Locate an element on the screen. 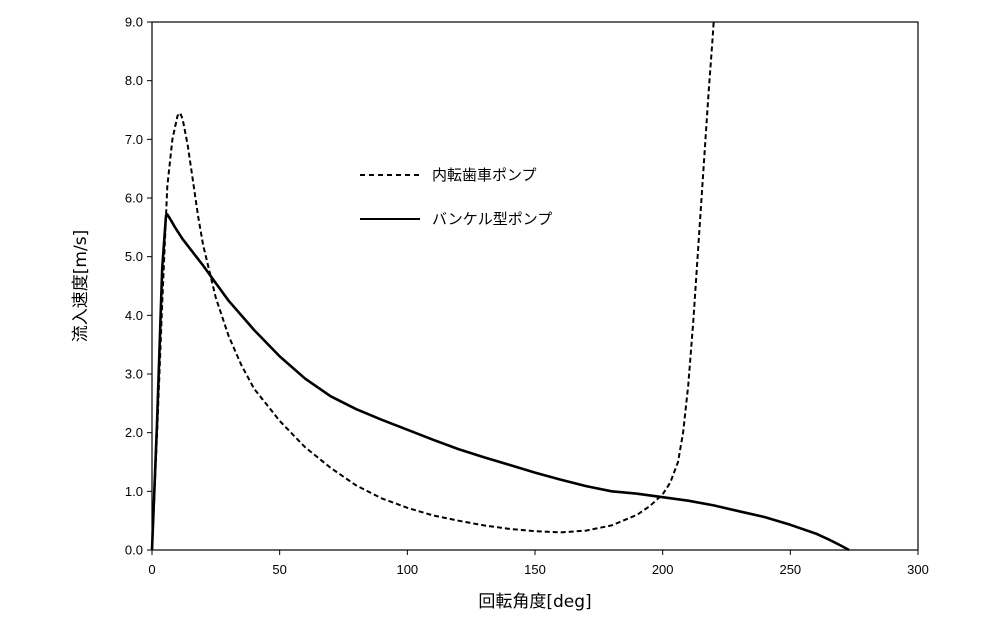 This screenshot has width=1000, height=620. x-tick-label: 250 is located at coordinates (790, 569).